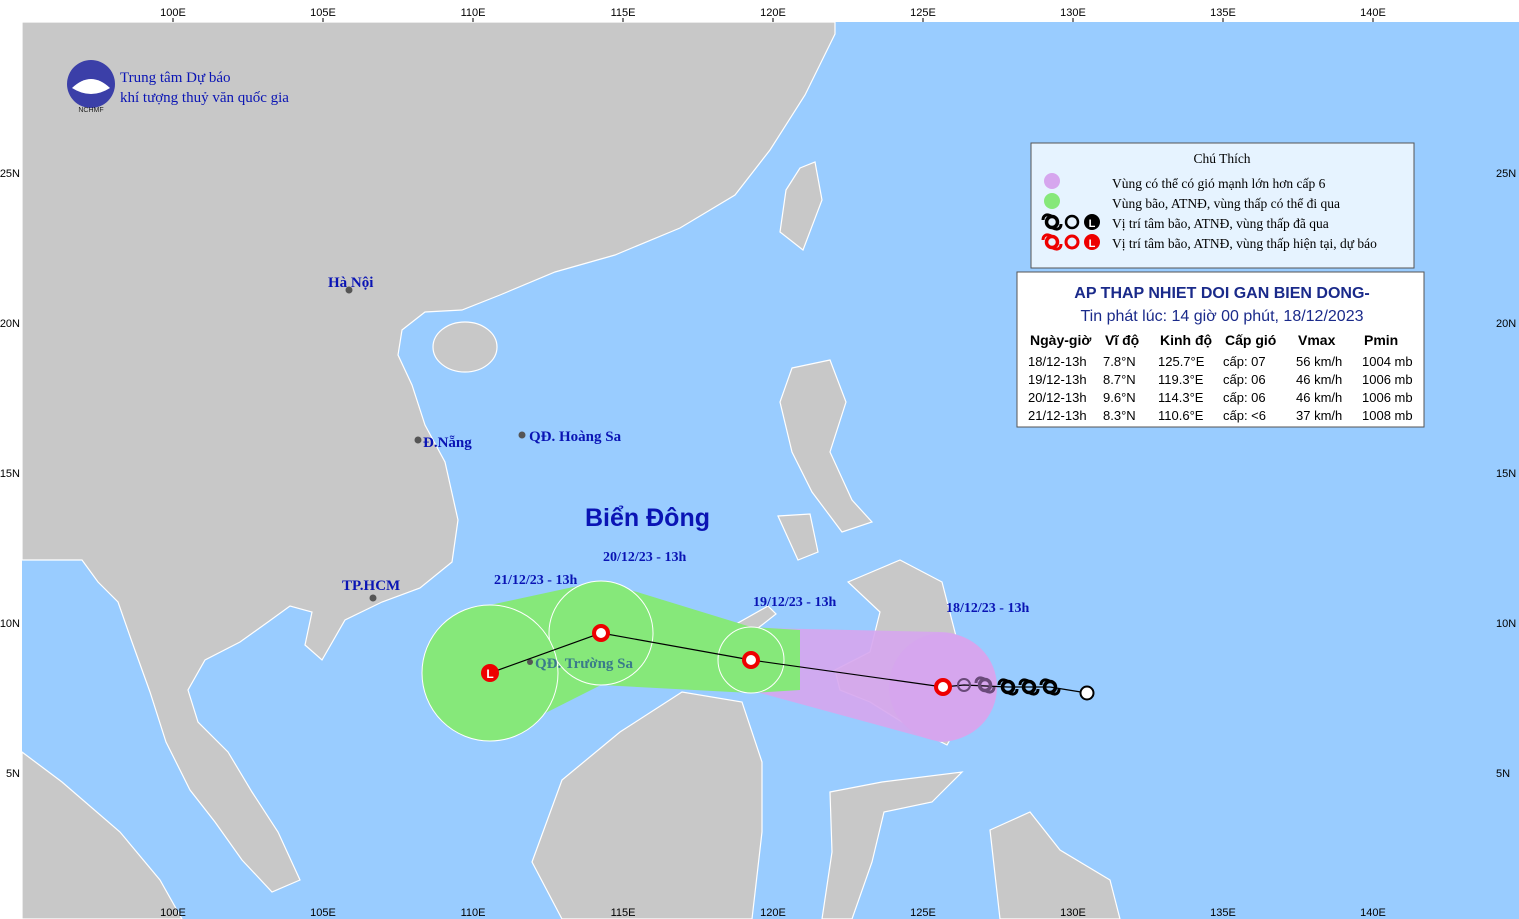  I want to click on column-header: Kinh độ, so click(1186, 340).